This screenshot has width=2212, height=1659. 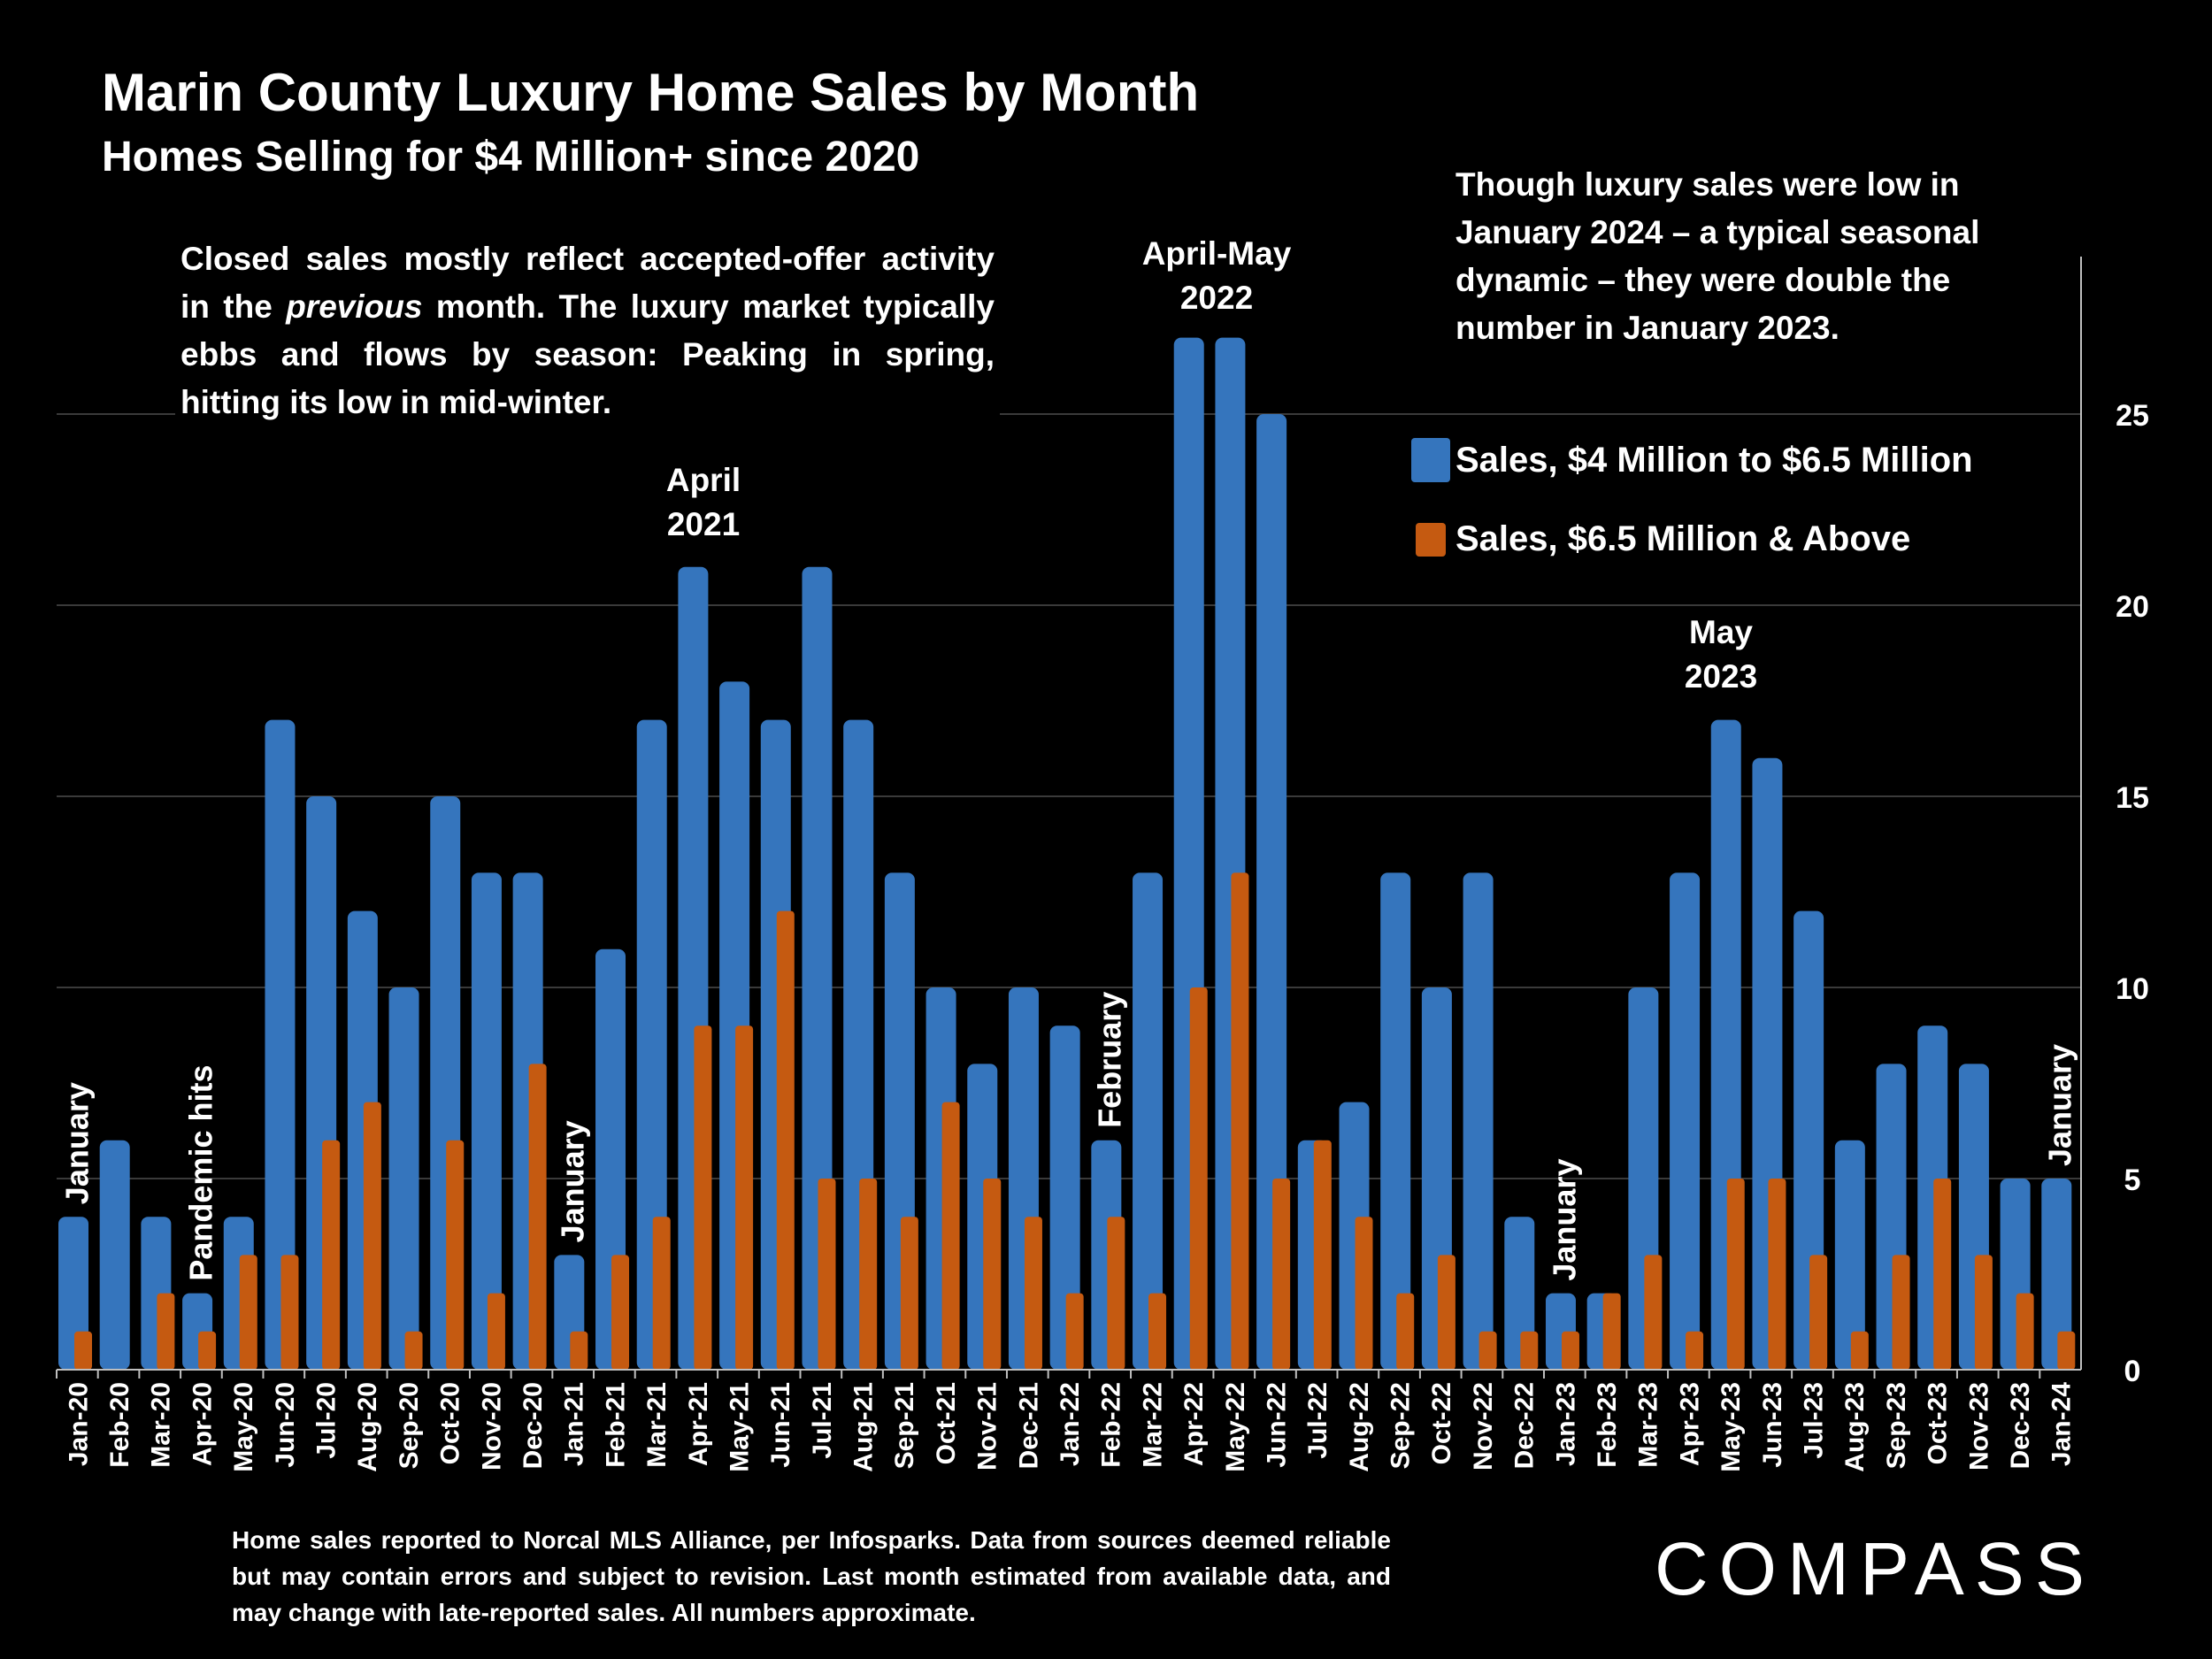 I want to click on x-tick-label: Jan-20, so click(x=79, y=1424).